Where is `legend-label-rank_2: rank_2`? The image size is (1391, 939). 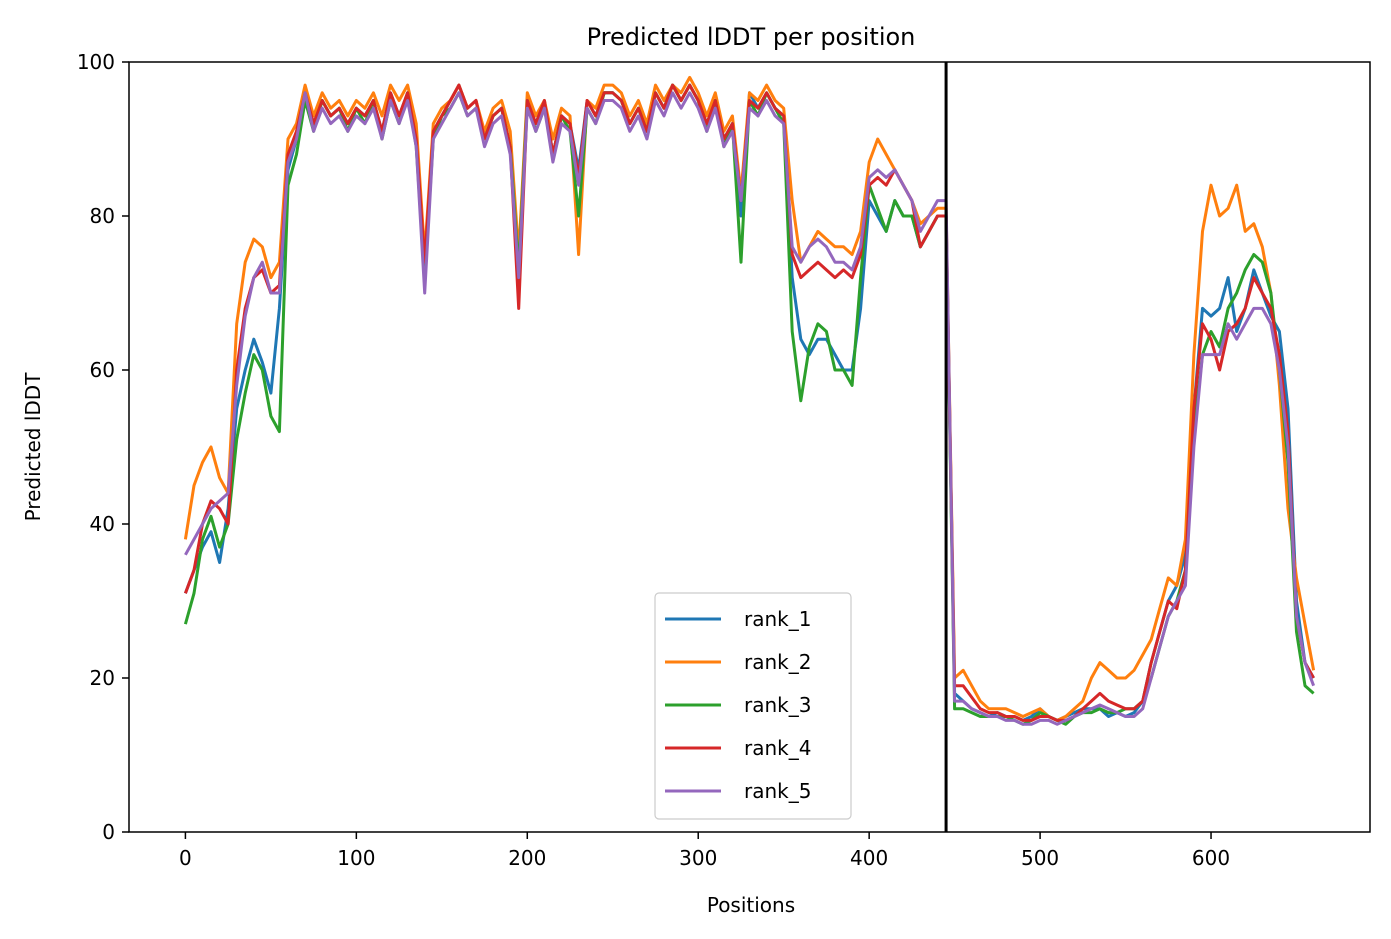
legend-label-rank_2: rank_2 is located at coordinates (777, 662).